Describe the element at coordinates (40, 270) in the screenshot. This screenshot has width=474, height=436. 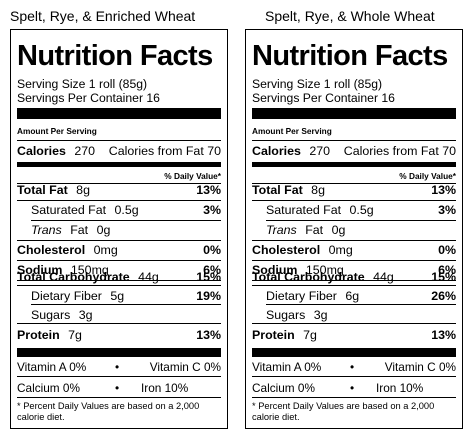
I see `nutrient-name: Sodium` at that location.